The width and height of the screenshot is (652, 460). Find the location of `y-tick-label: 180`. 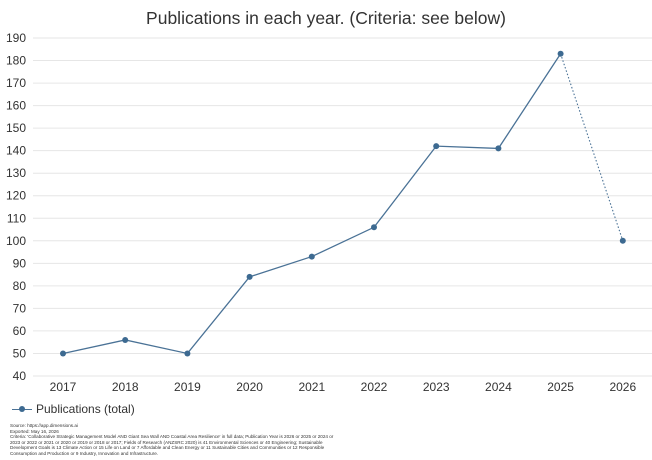

y-tick-label: 180 is located at coordinates (16, 61).